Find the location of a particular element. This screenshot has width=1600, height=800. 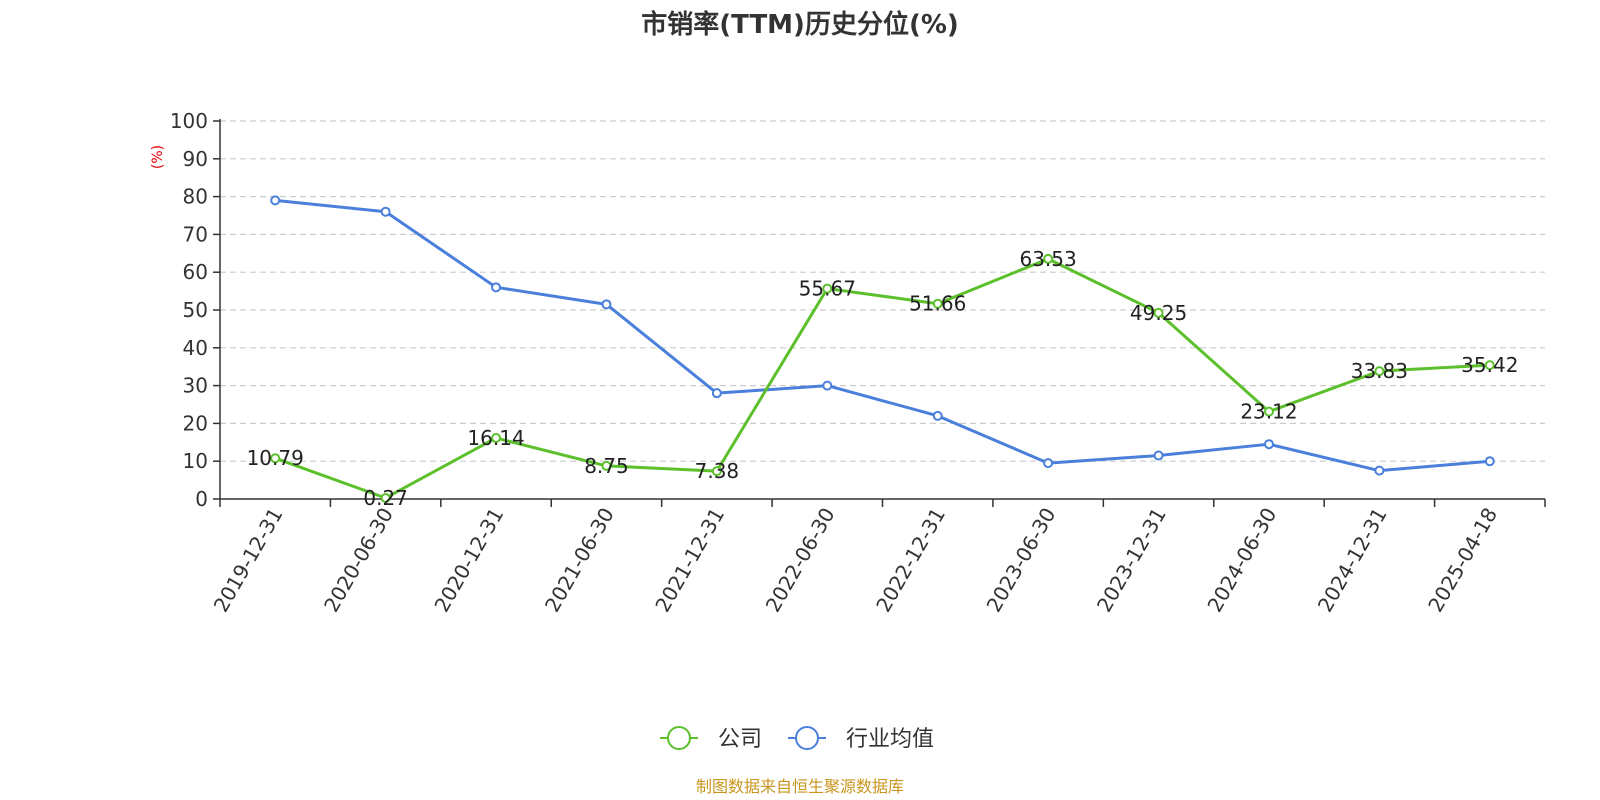

x-tick-label: 2023-06-30 is located at coordinates (1021, 560).